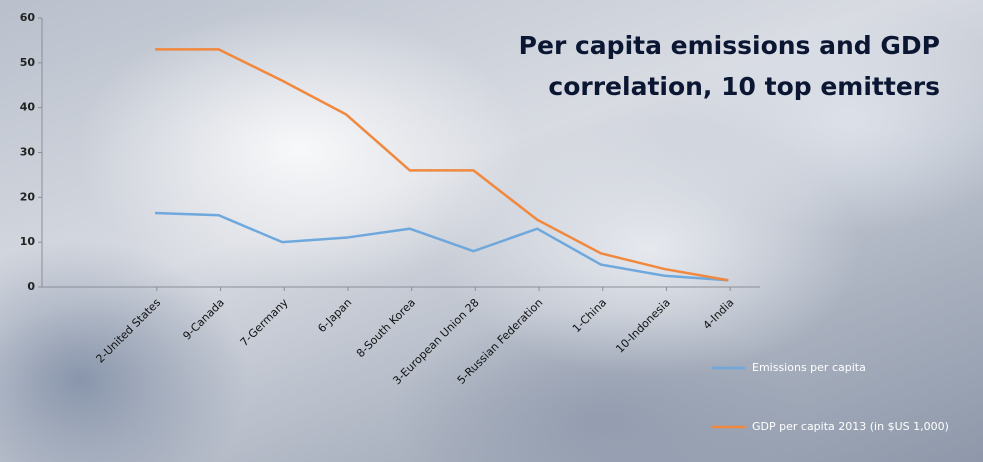  I want to click on x-tick-label: 8-South Korea, so click(386, 328).